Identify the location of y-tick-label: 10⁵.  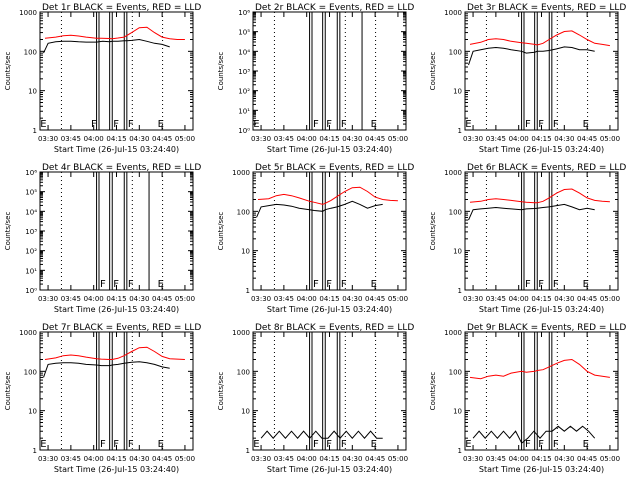
(31, 193).